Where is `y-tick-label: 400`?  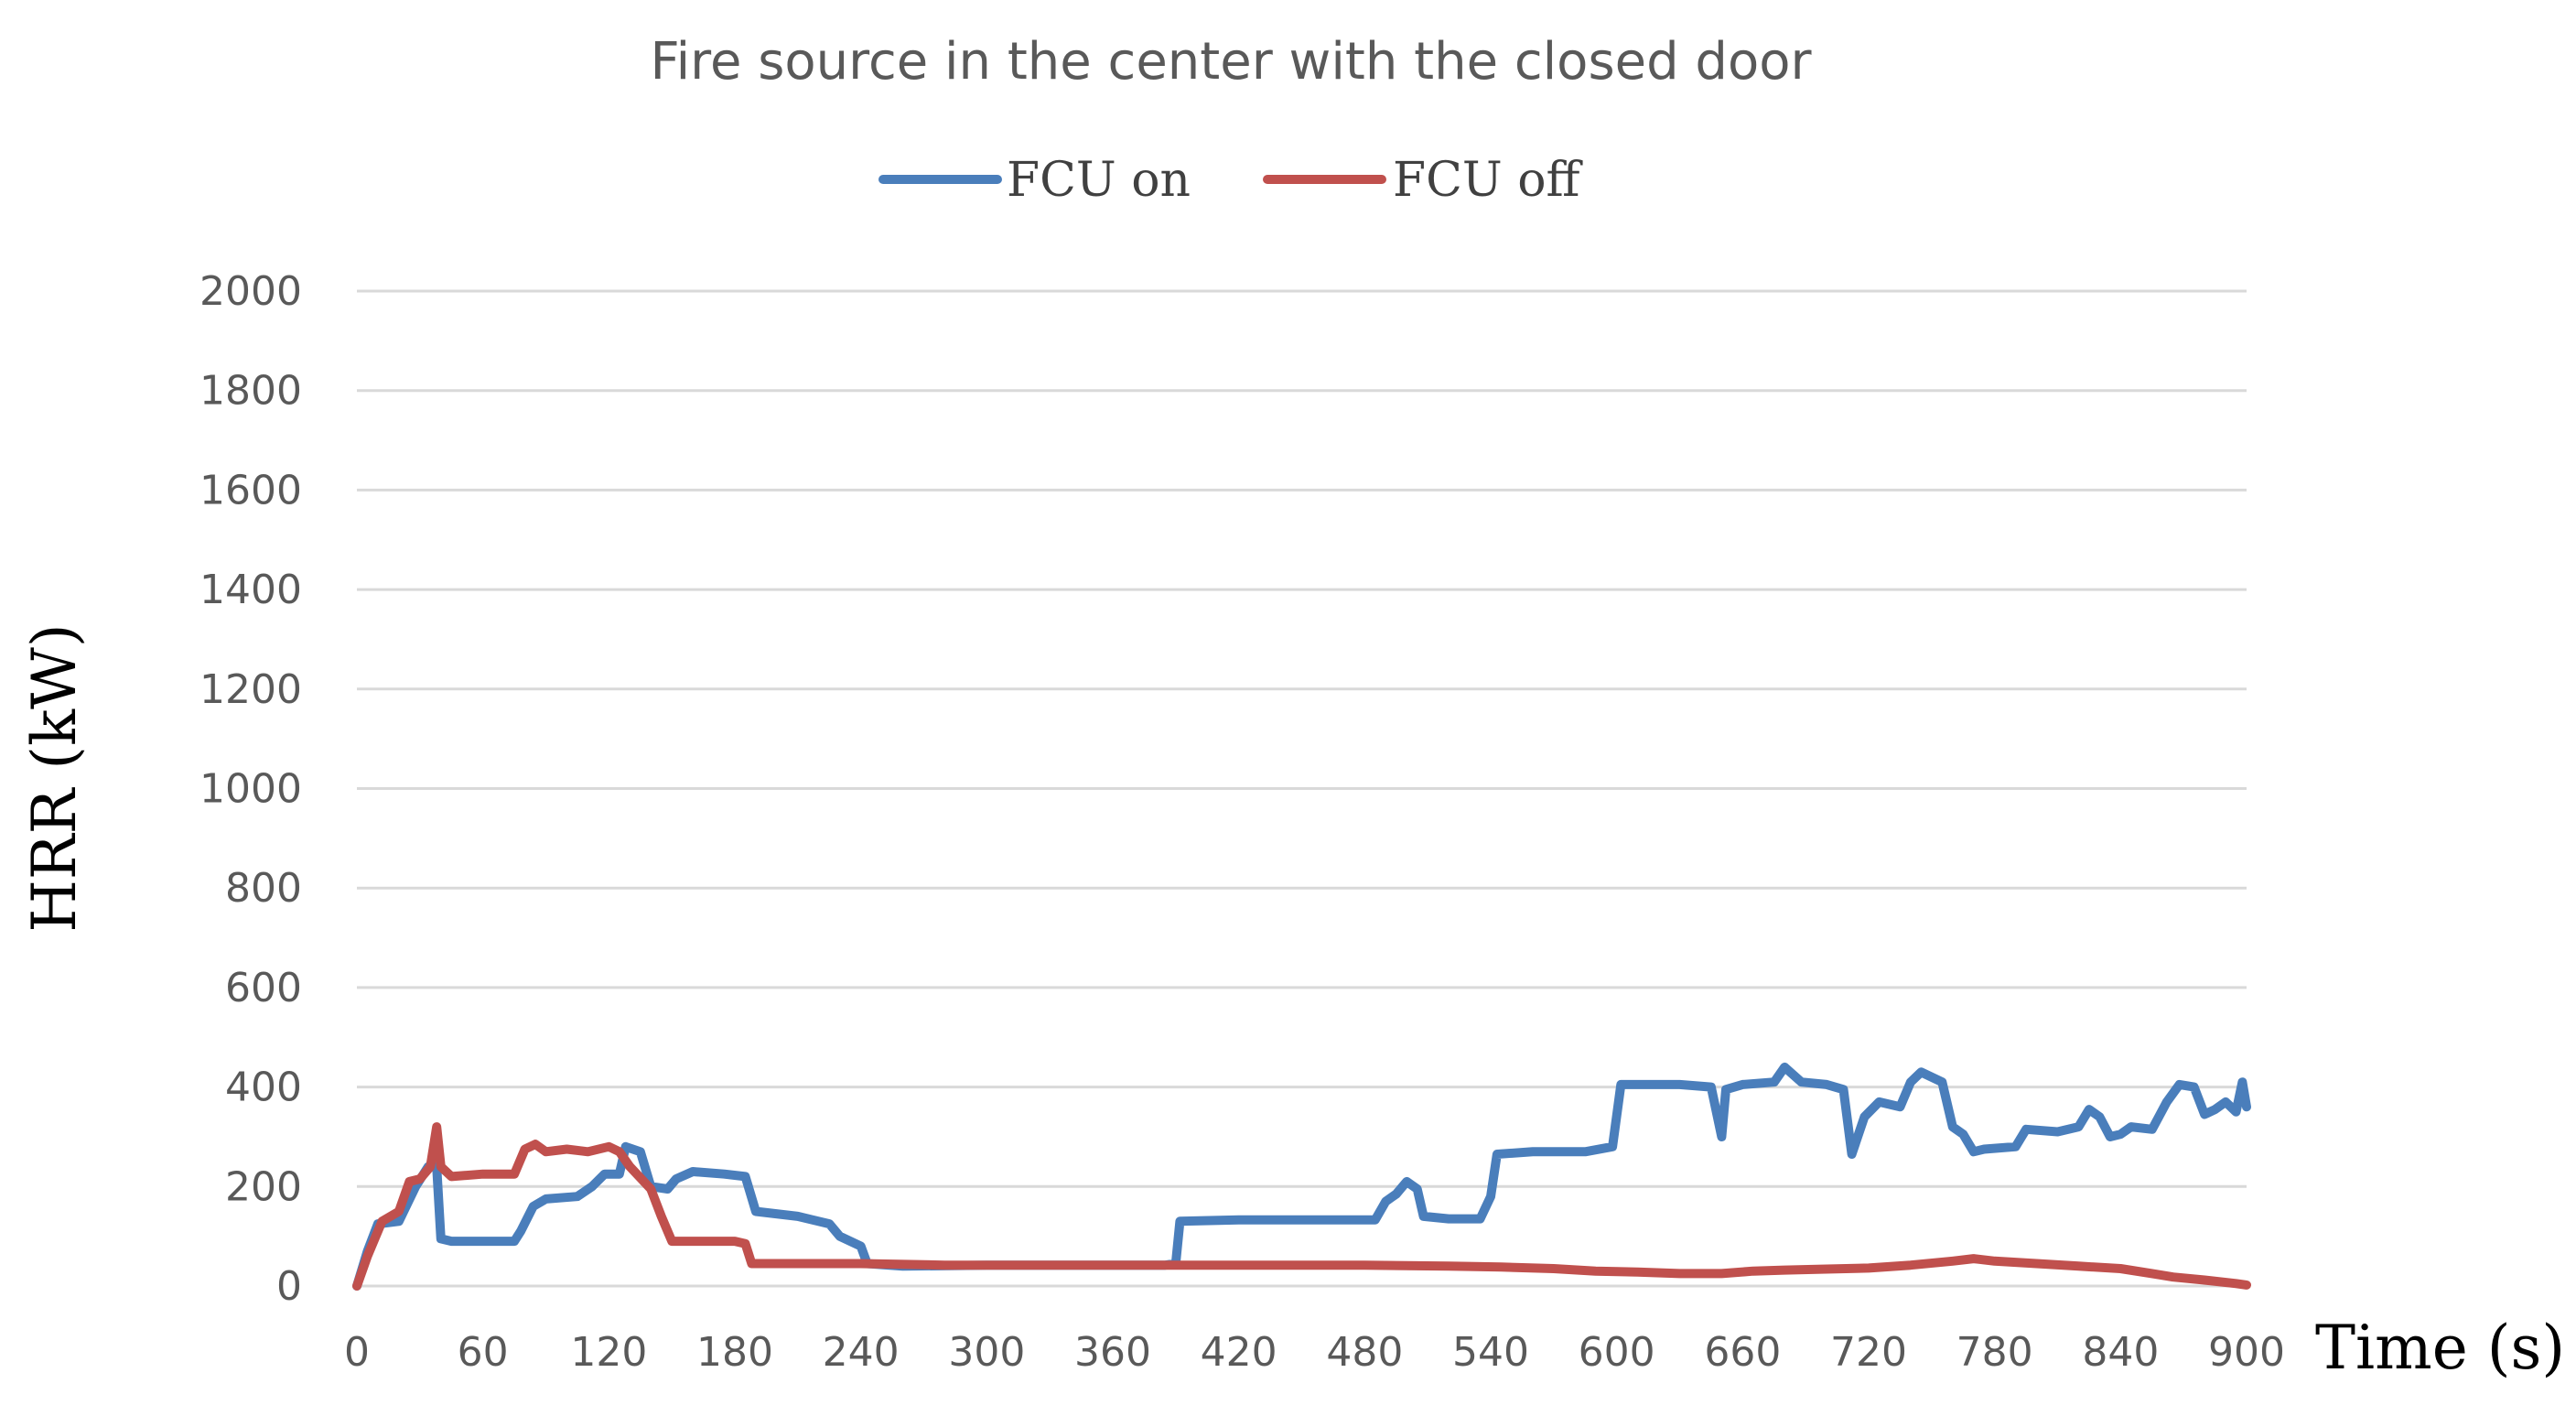 y-tick-label: 400 is located at coordinates (263, 1088).